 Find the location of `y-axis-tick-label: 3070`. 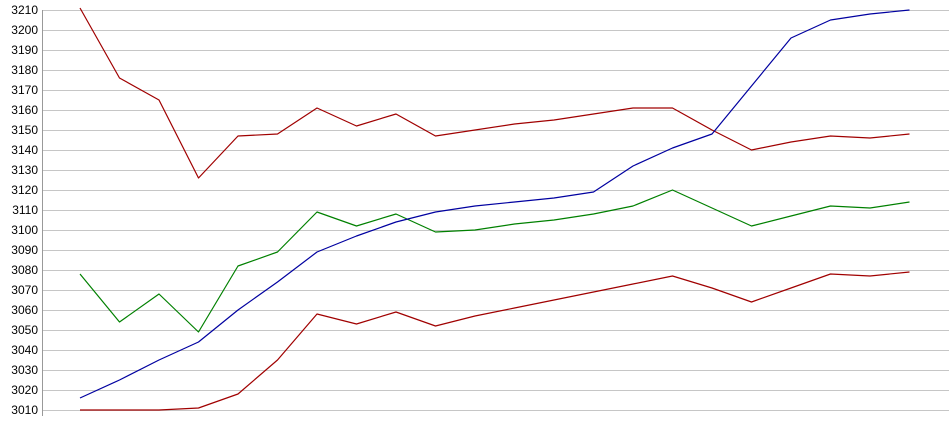

y-axis-tick-label: 3070 is located at coordinates (24, 290).